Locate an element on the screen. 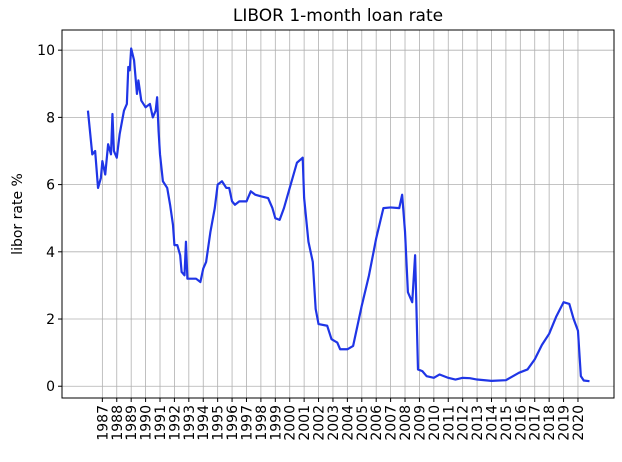  y-tick-label: 6 is located at coordinates (50, 186).